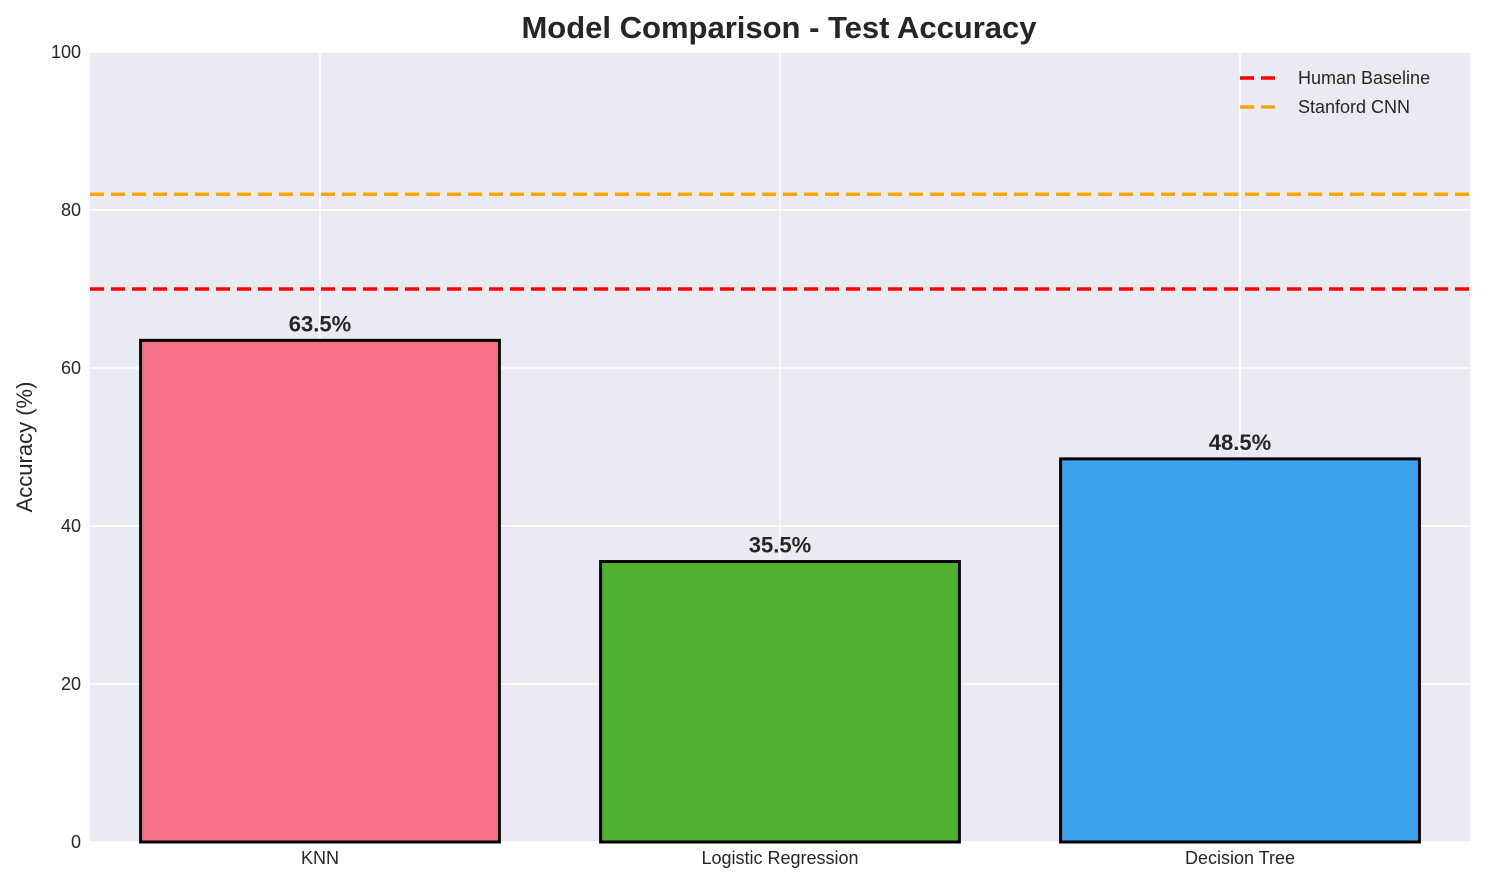 The width and height of the screenshot is (1485, 883). What do you see at coordinates (779, 858) in the screenshot?
I see `x-tick-label: Logistic Regression` at bounding box center [779, 858].